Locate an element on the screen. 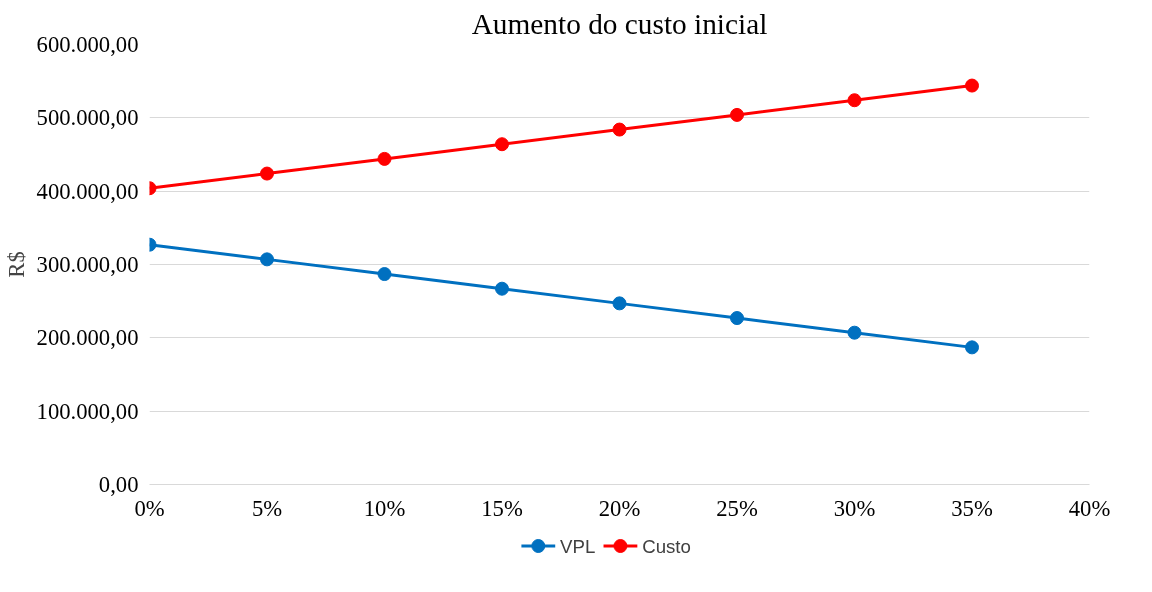 Image resolution: width=1152 pixels, height=592 pixels. x-tick-label: 40% is located at coordinates (1089, 508).